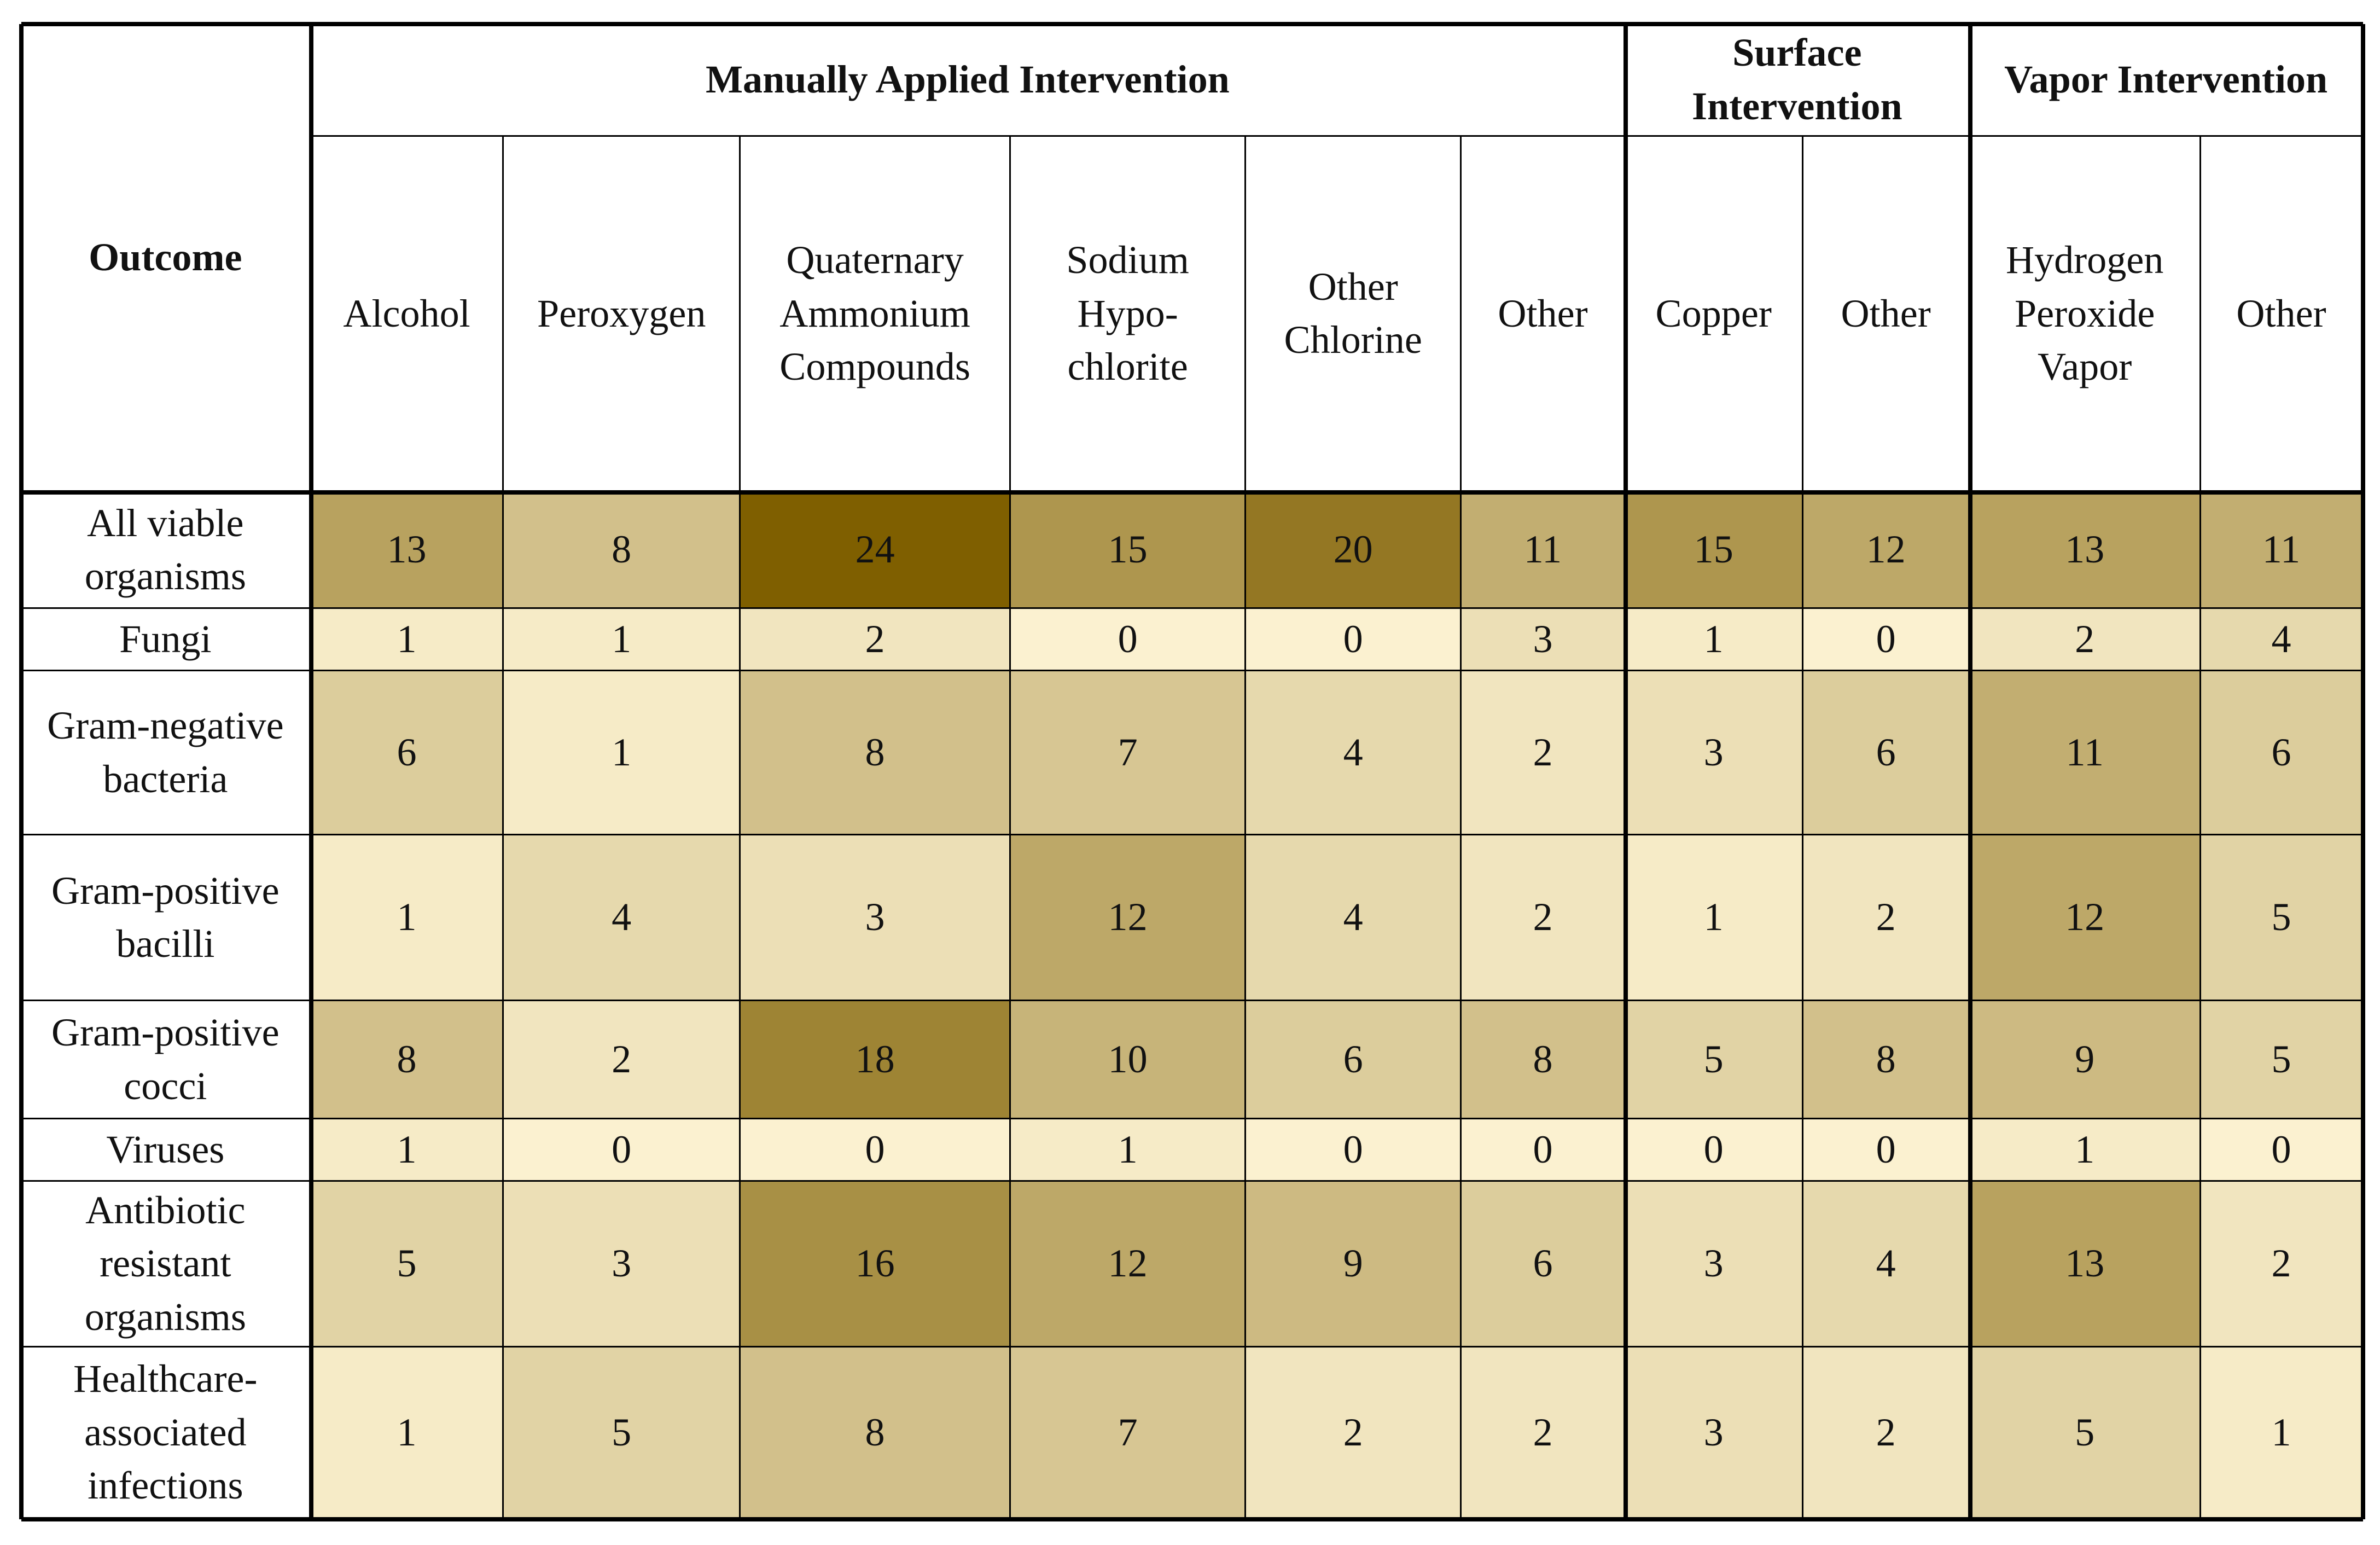  What do you see at coordinates (876, 550) in the screenshot?
I see `heat-cell: 24` at bounding box center [876, 550].